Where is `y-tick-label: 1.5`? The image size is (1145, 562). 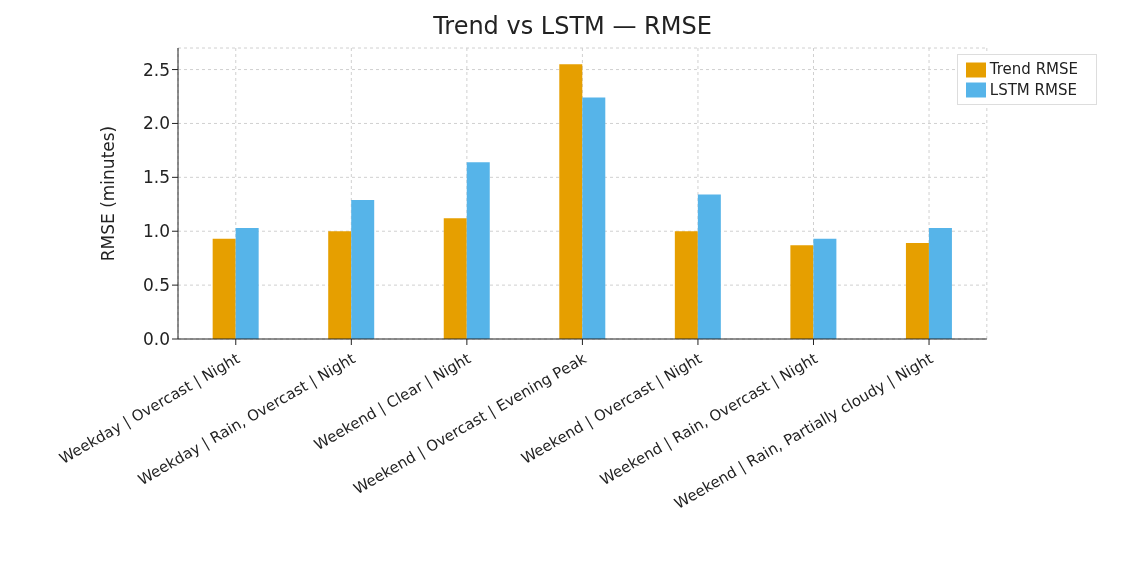 y-tick-label: 1.5 is located at coordinates (156, 177).